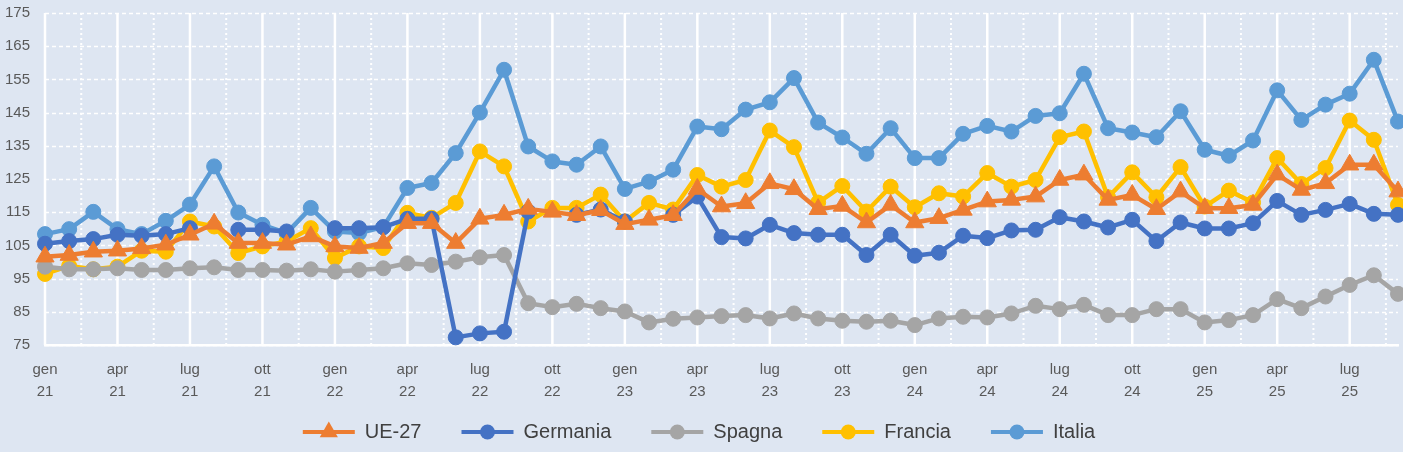  I want to click on x-tick-label: lug 24, so click(1059, 379).